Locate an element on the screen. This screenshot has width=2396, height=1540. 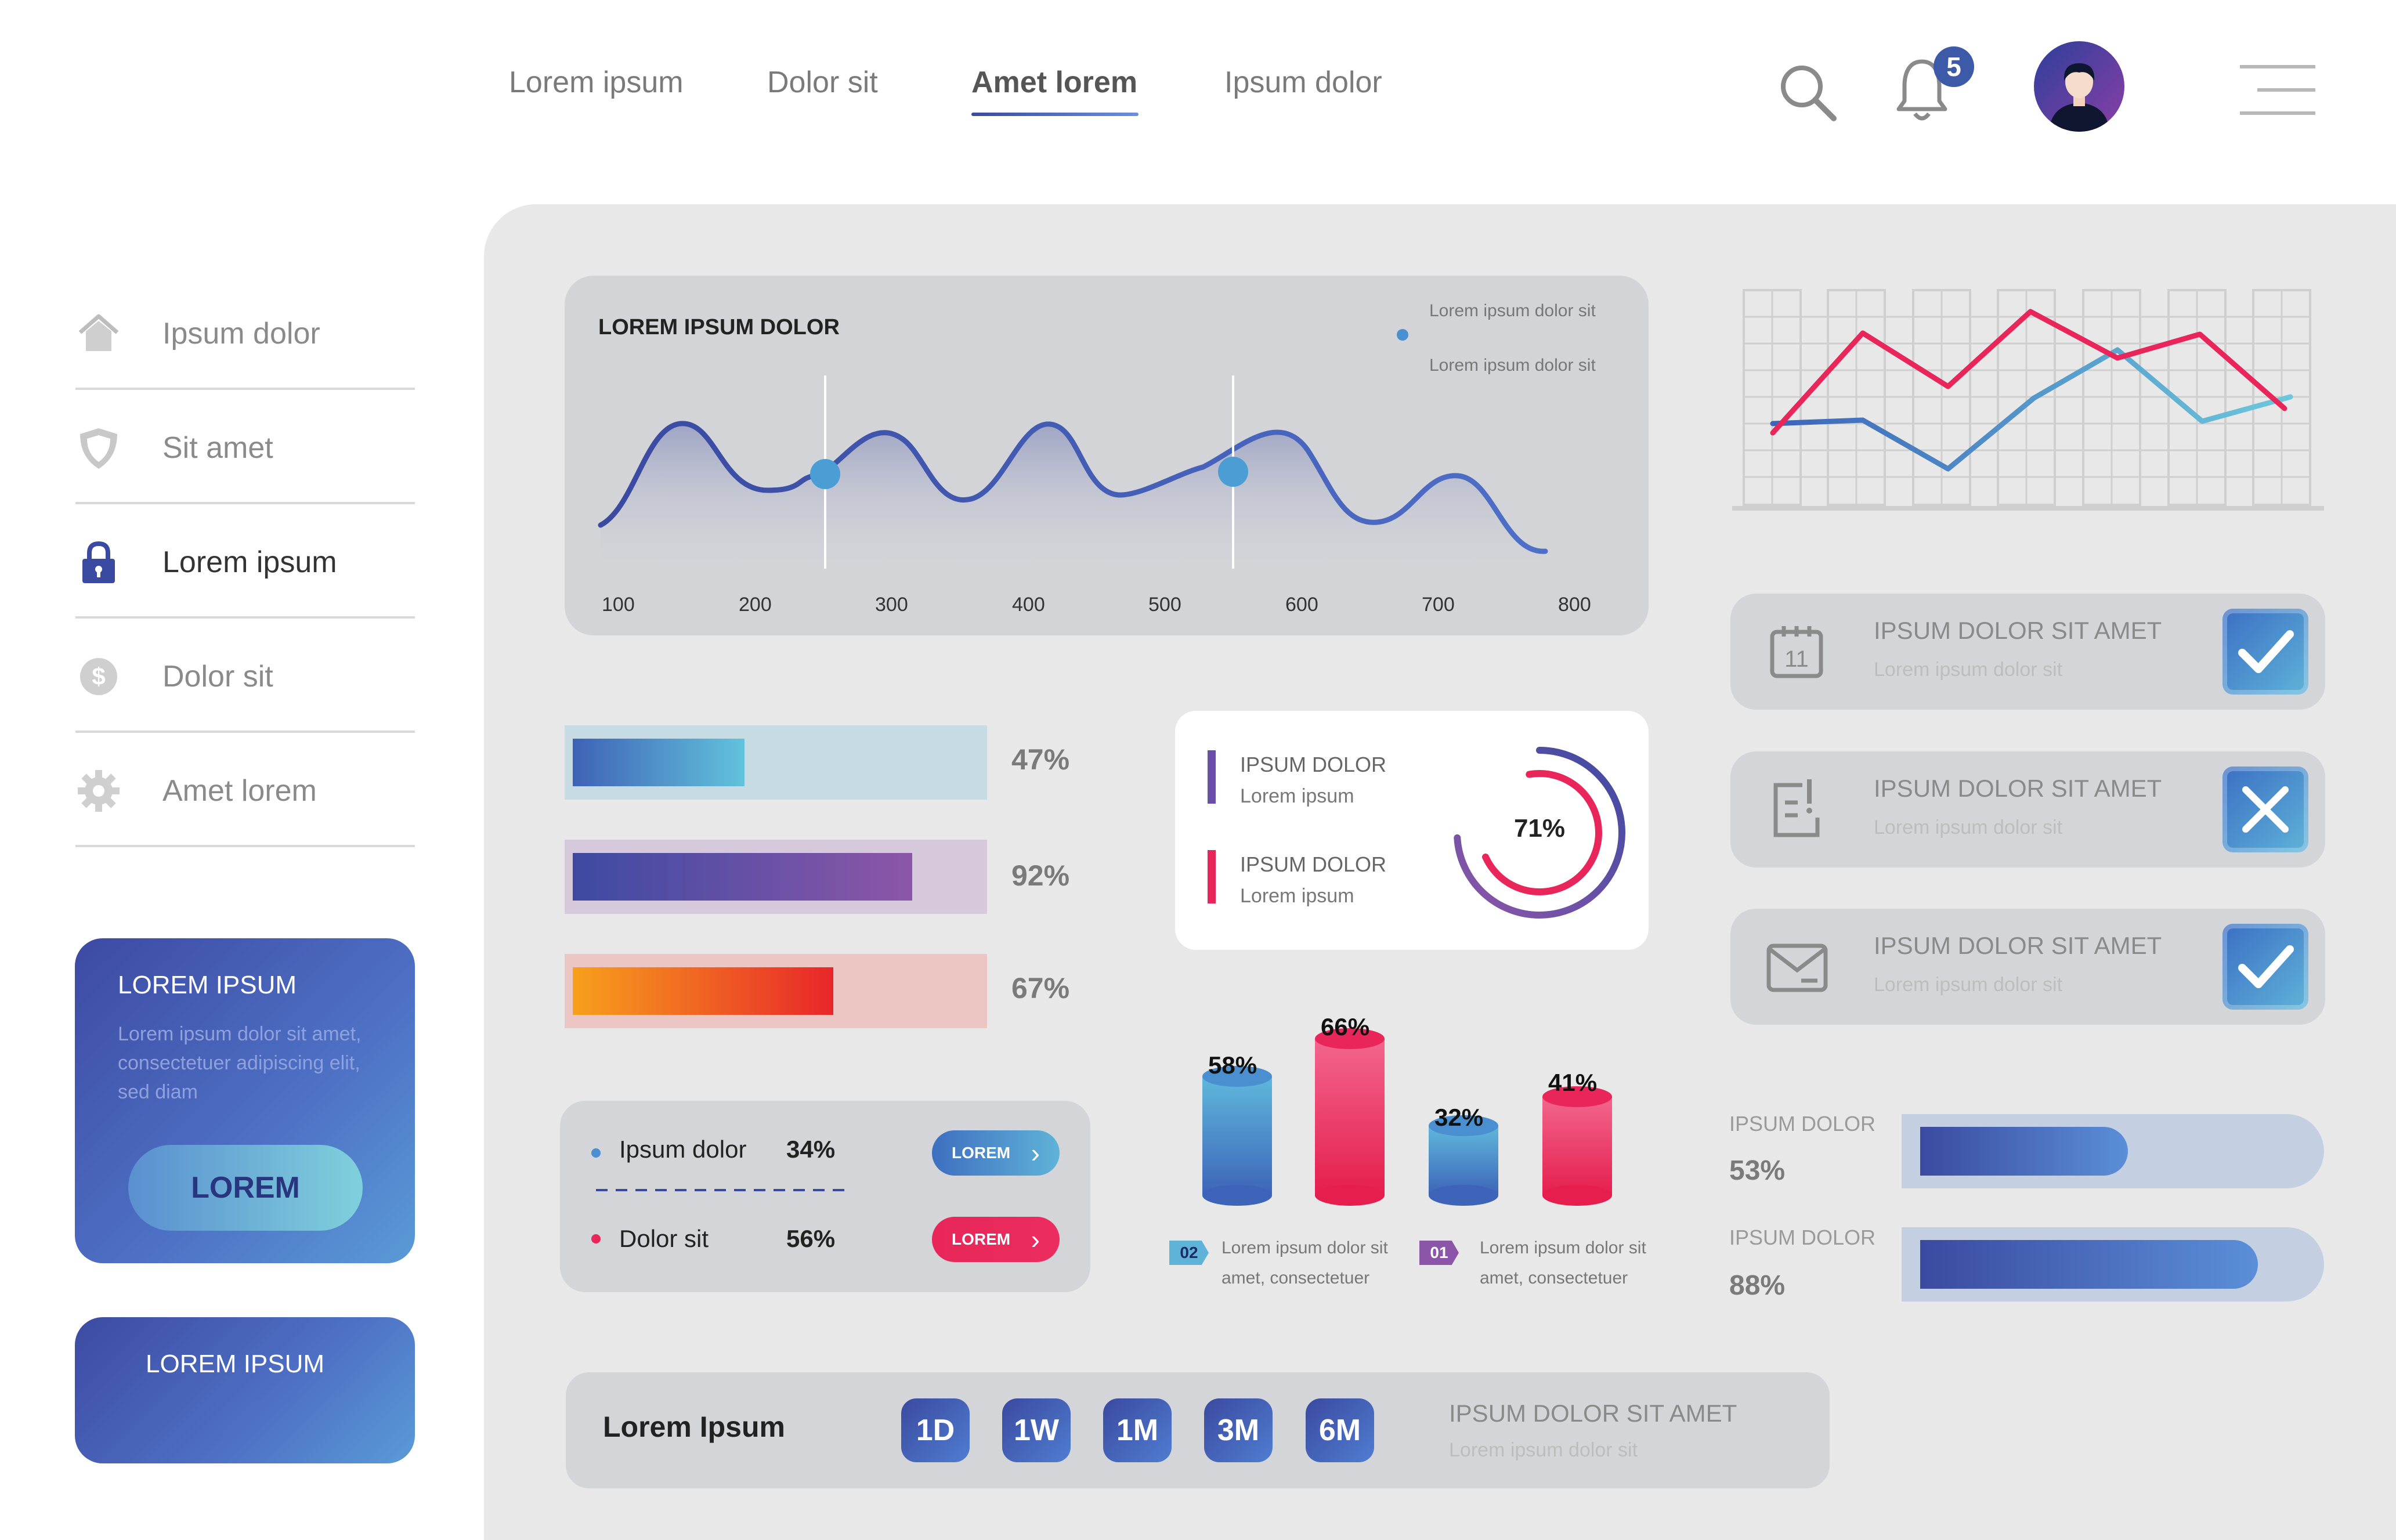
bell-icon is located at coordinates (1922, 91).